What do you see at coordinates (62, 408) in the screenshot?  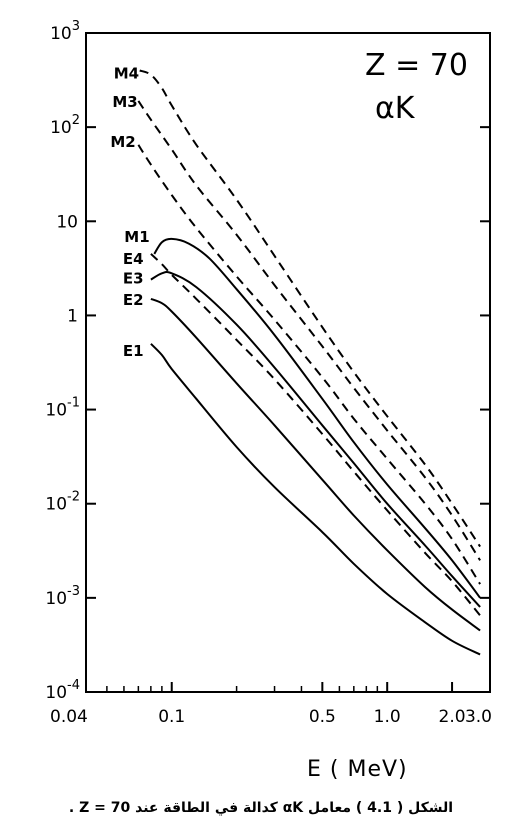 I see `y-tick-label: 10⁻¹` at bounding box center [62, 408].